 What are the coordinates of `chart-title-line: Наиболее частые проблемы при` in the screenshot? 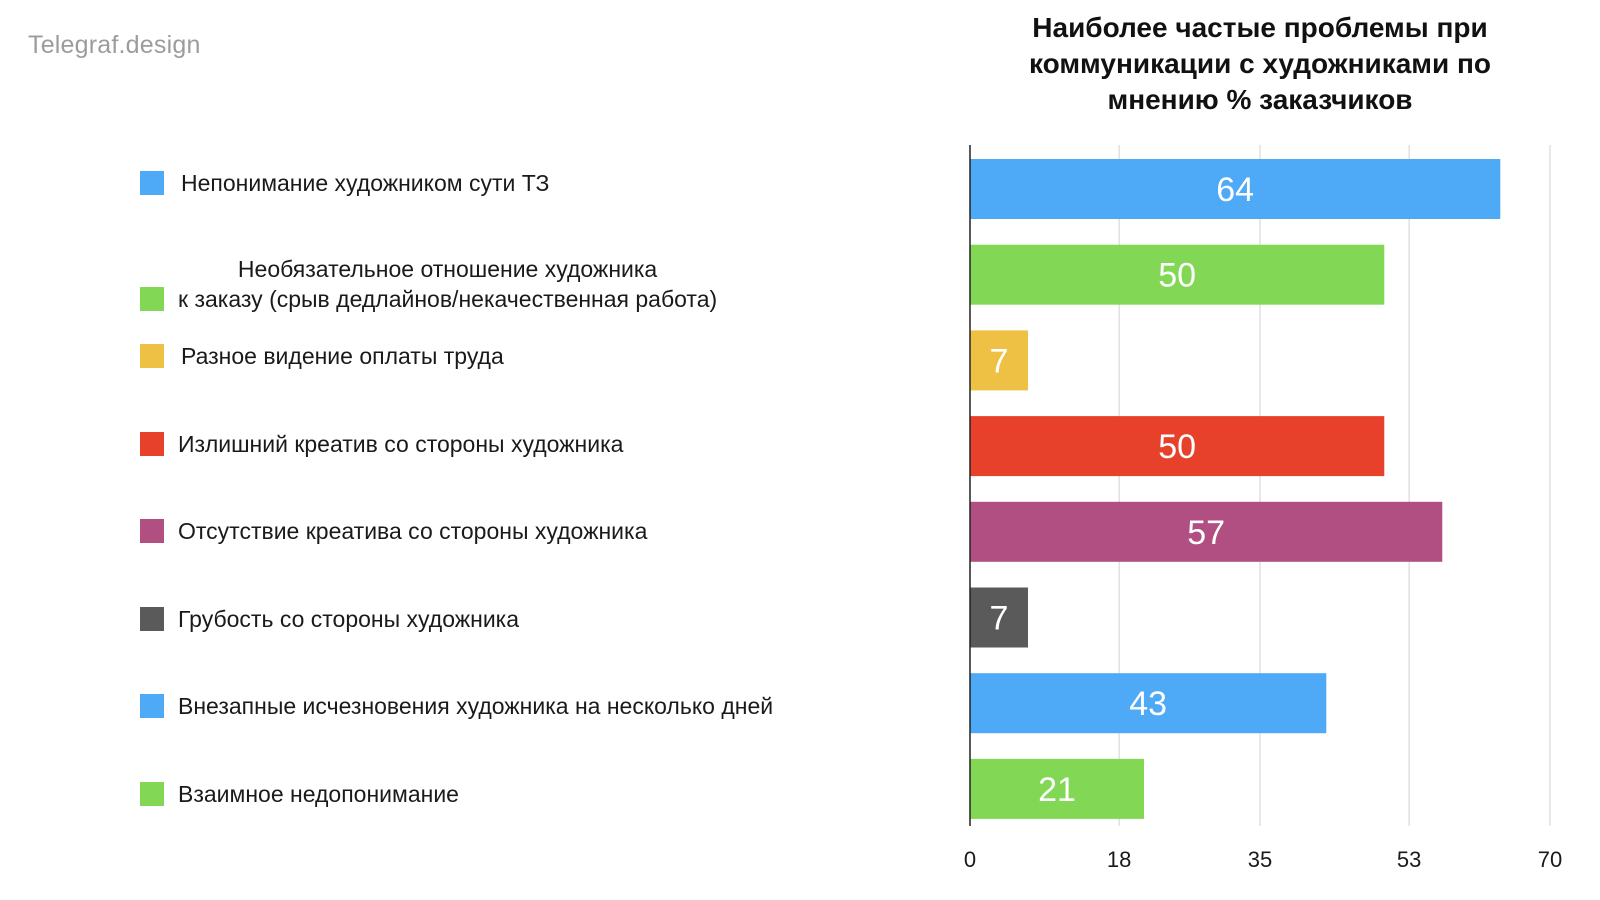 It's located at (1260, 27).